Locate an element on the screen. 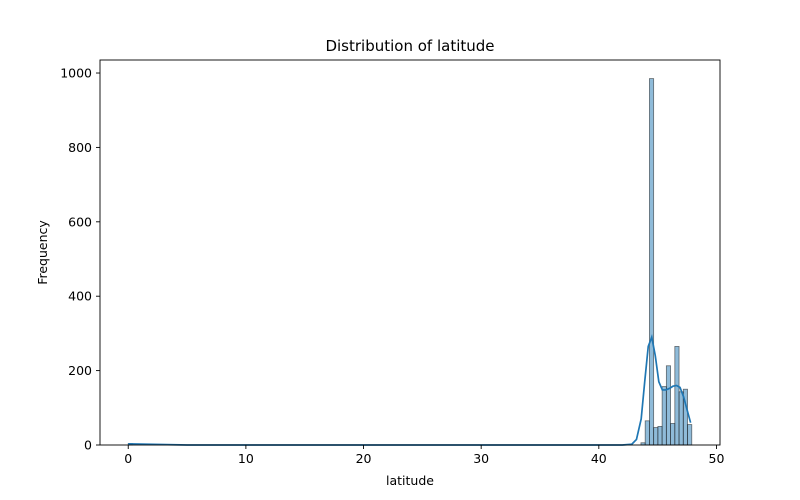  x-tick-label: 20 is located at coordinates (364, 458).